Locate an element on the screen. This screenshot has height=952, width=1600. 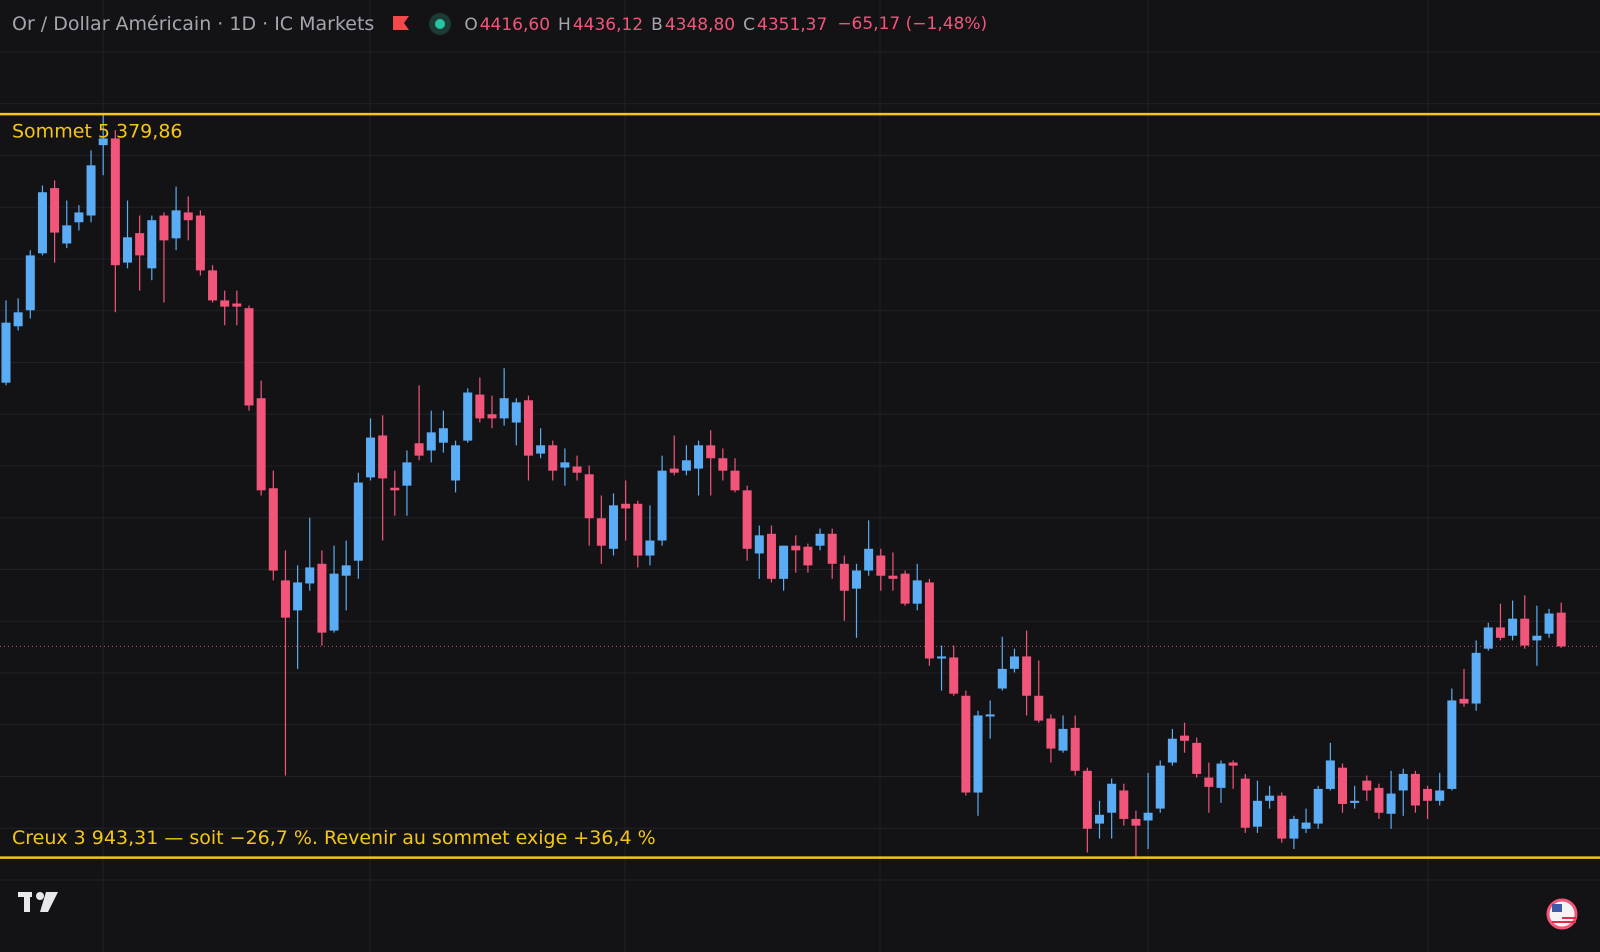
market-status is located at coordinates (441, 24).